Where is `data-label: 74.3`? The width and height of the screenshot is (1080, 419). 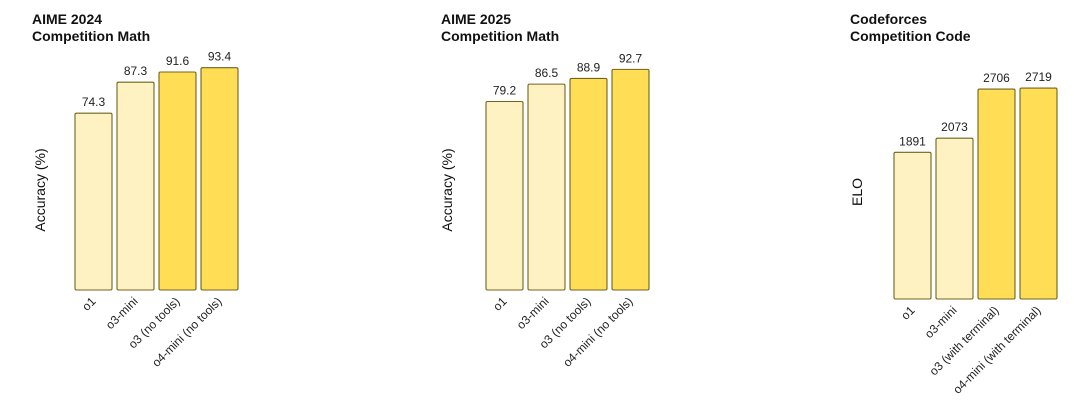 data-label: 74.3 is located at coordinates (94, 102).